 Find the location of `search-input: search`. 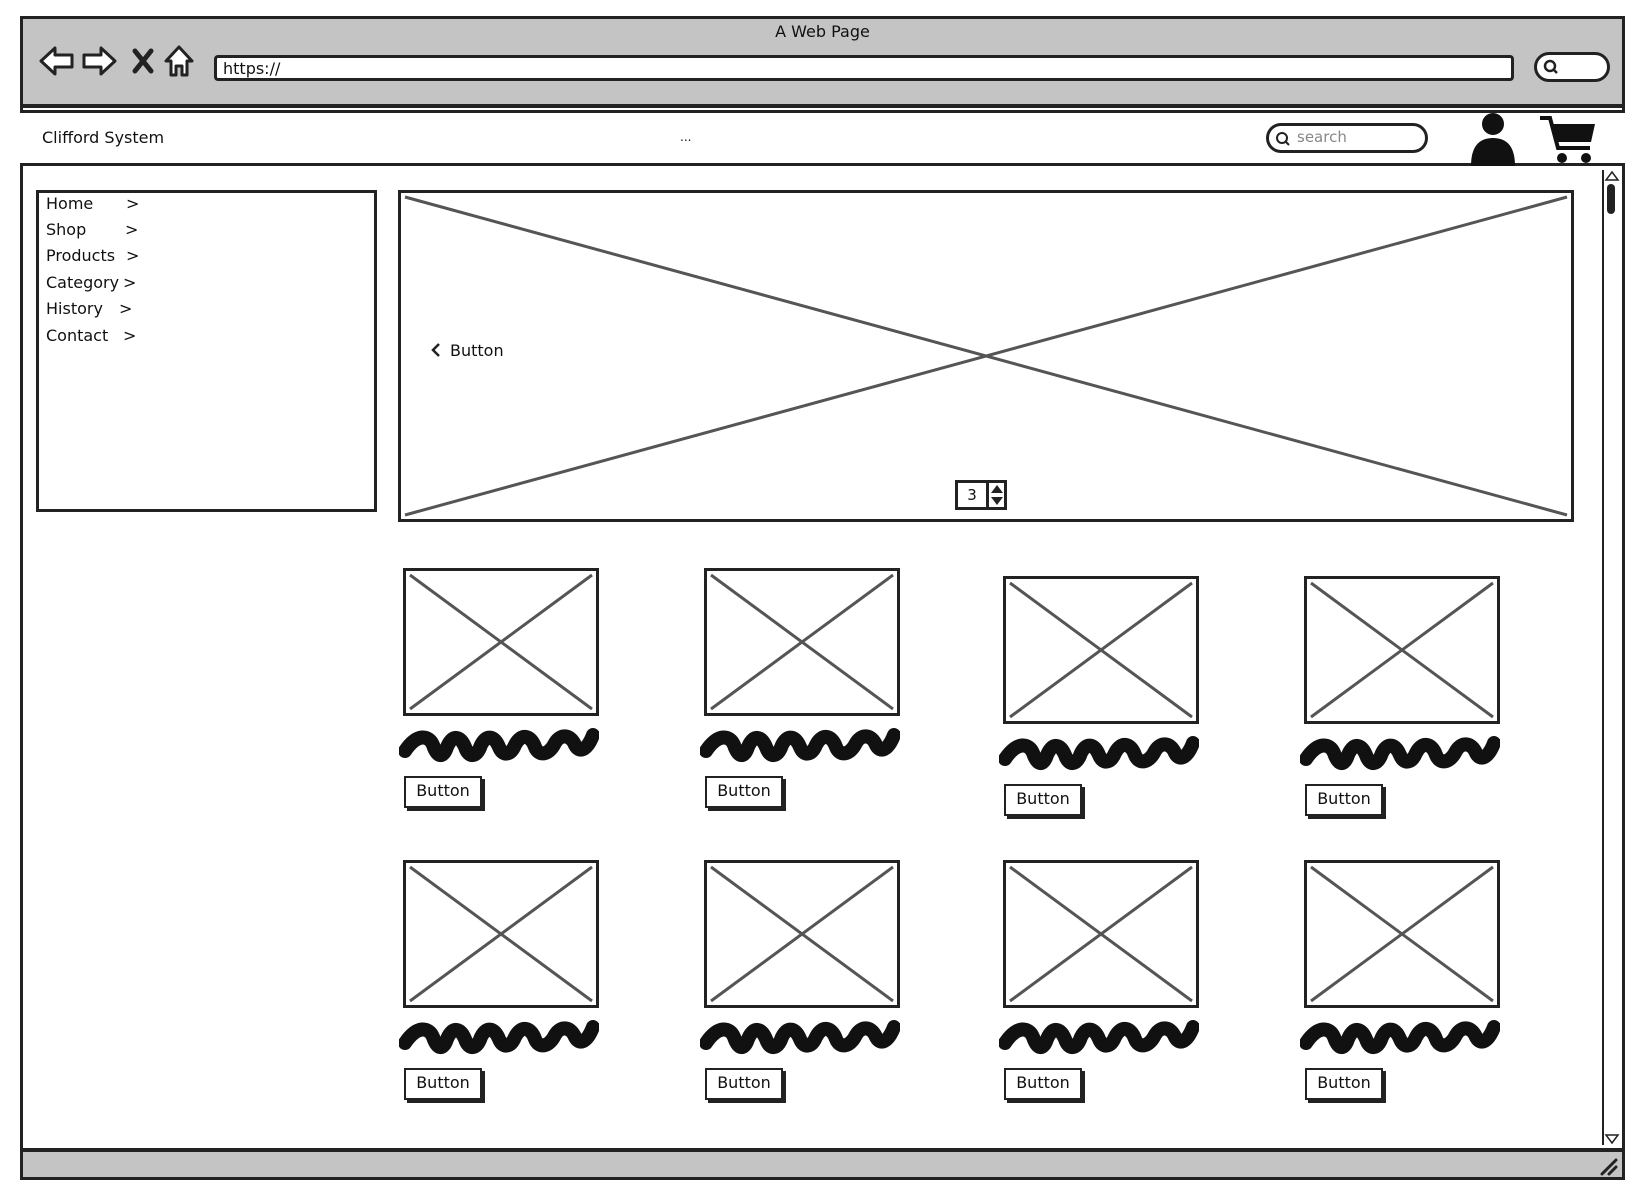

search-input: search is located at coordinates (1347, 138).